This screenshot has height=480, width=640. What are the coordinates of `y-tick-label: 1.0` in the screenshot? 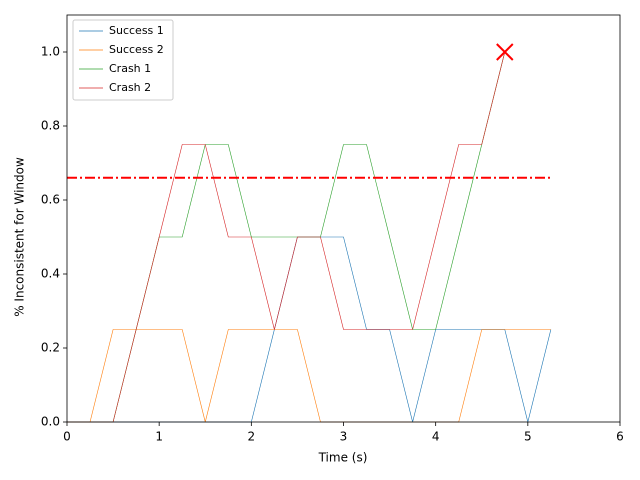 It's located at (50, 52).